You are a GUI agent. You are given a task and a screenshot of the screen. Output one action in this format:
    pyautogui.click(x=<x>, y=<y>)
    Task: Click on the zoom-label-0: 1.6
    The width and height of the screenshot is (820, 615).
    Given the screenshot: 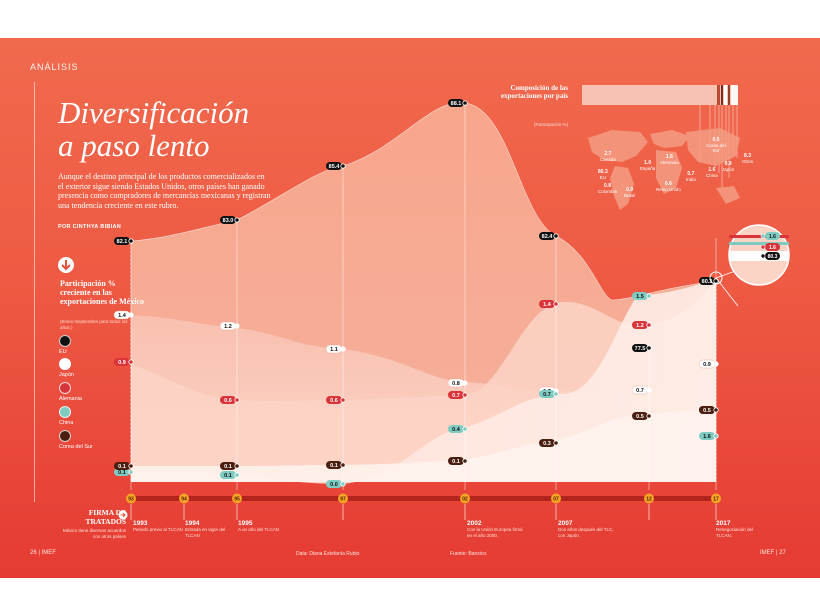 What is the action you would take?
    pyautogui.click(x=770, y=236)
    